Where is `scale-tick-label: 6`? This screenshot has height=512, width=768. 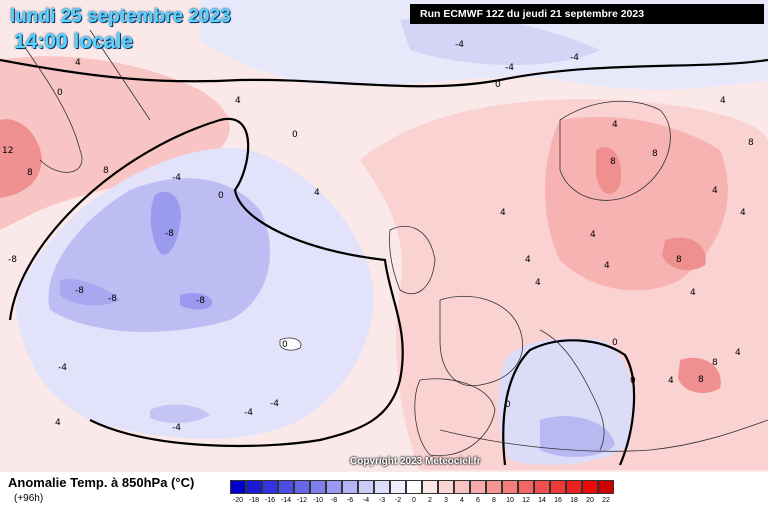
scale-tick-label: 6 is located at coordinates (478, 500).